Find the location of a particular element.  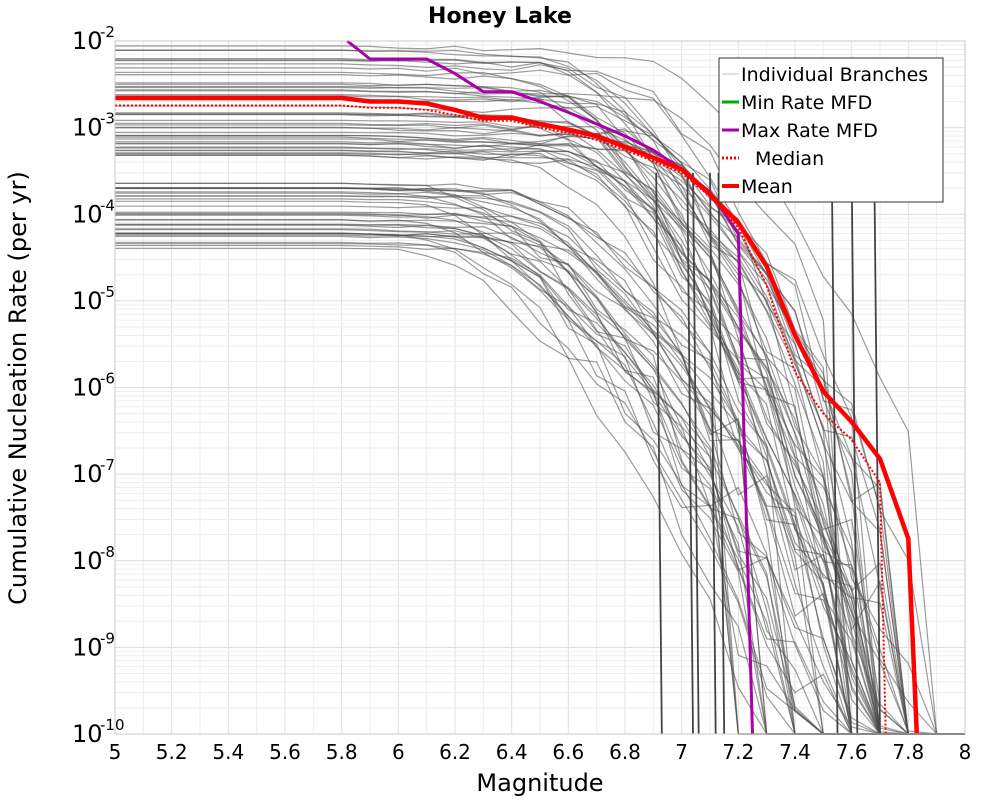

legend-label: Max Rate MFD is located at coordinates (809, 131).